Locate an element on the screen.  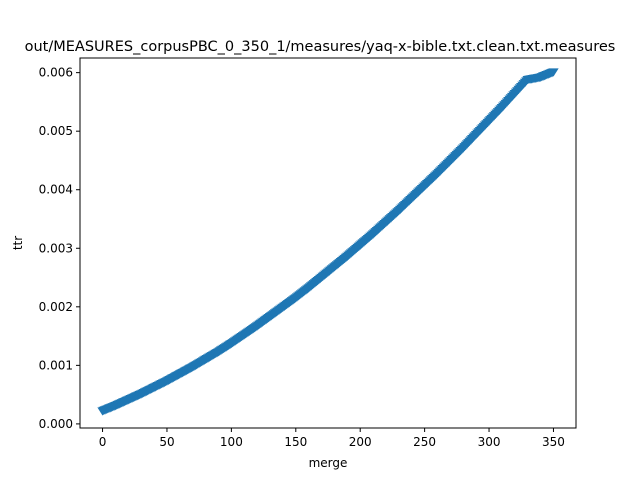
y-tick-label: 0.000 is located at coordinates (56, 424).